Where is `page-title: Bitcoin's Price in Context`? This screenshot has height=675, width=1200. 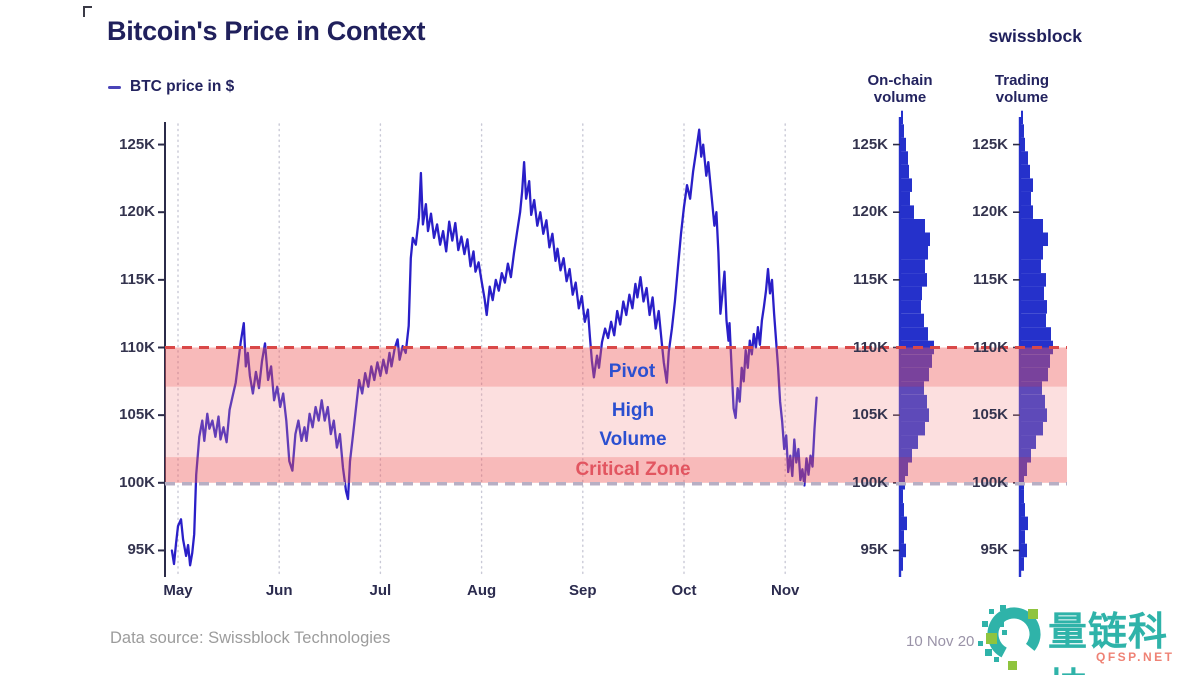 page-title: Bitcoin's Price in Context is located at coordinates (266, 31).